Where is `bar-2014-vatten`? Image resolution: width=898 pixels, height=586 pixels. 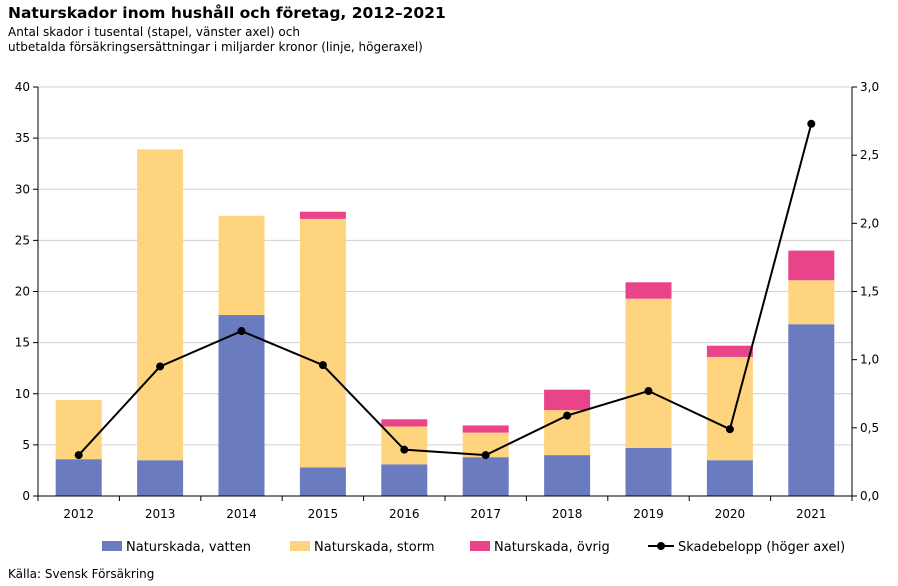 bar-2014-vatten is located at coordinates (241, 405).